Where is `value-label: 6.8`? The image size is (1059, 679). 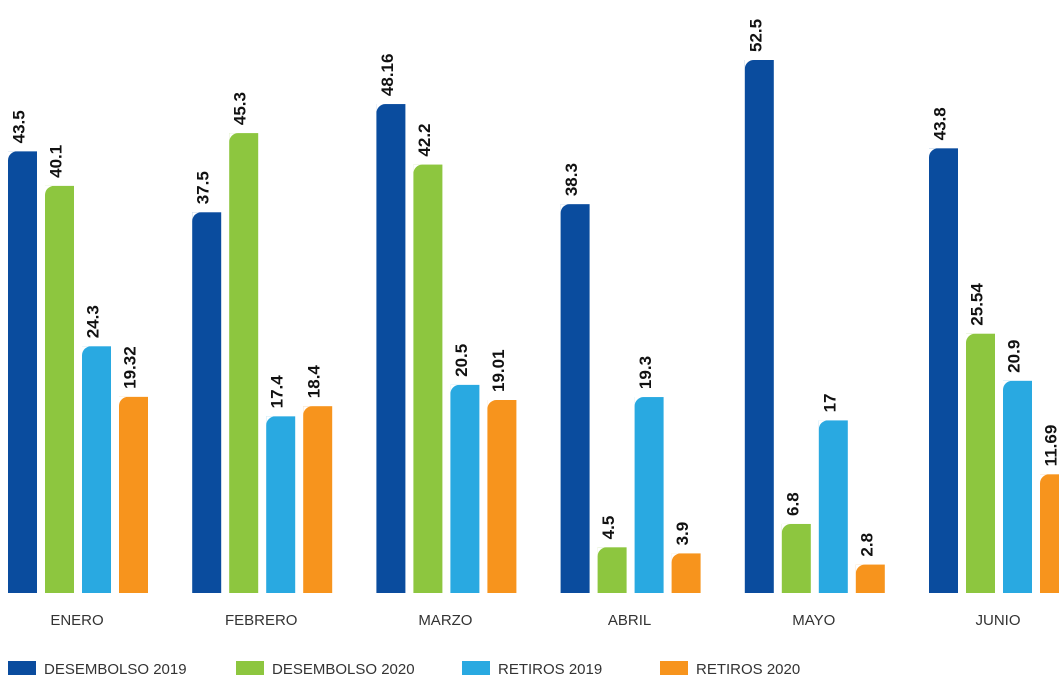 value-label: 6.8 is located at coordinates (792, 504).